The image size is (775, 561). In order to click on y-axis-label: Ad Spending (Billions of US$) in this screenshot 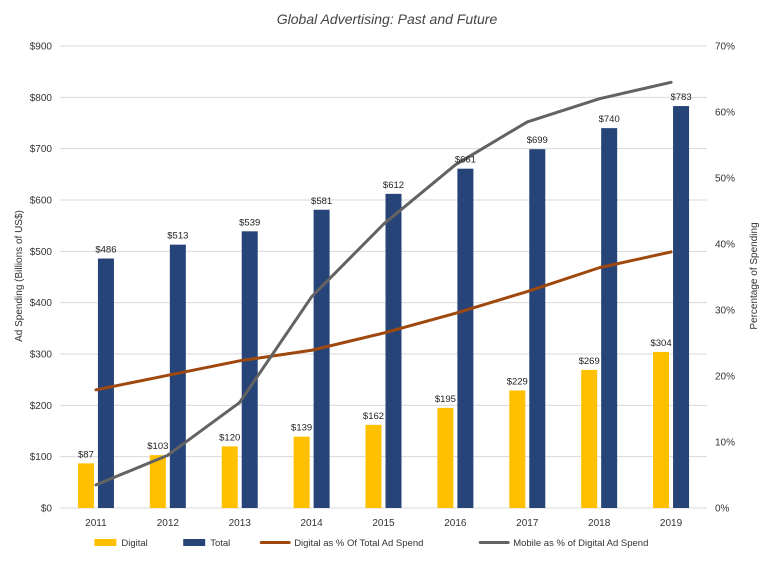, I will do `click(19, 276)`.